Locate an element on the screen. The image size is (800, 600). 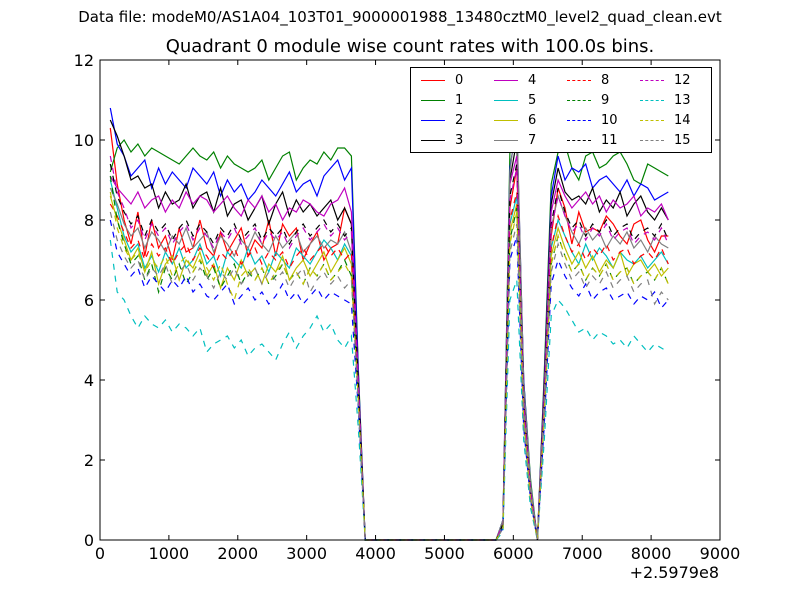
y-tick-label: 4 is located at coordinates (89, 380).